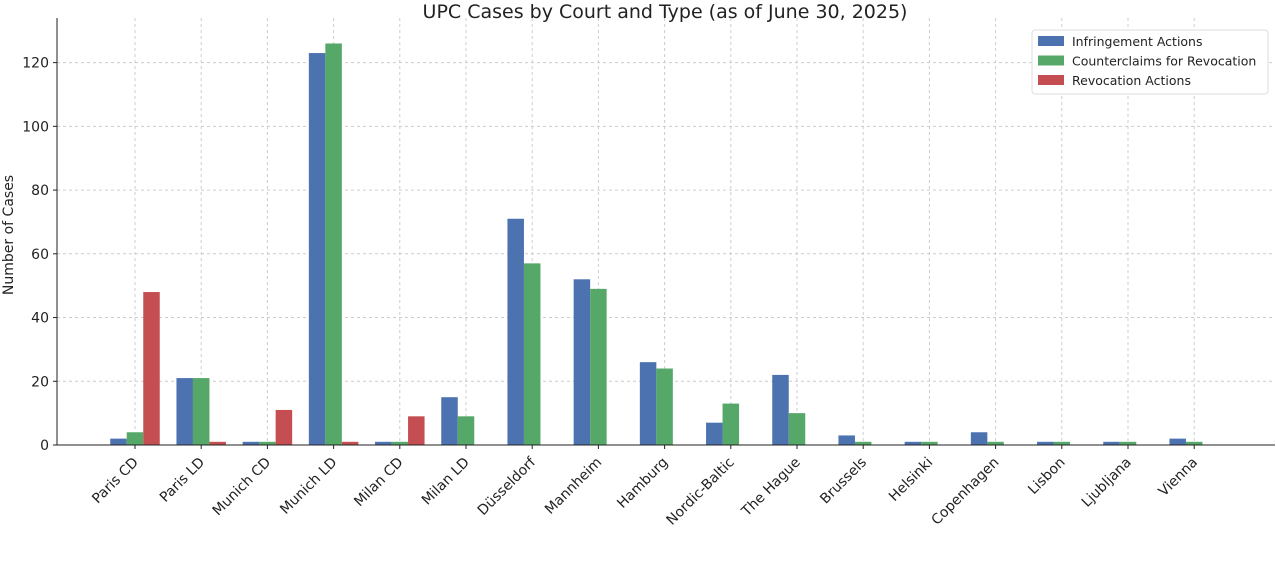 Image resolution: width=1276 pixels, height=584 pixels. What do you see at coordinates (771, 488) in the screenshot?
I see `x-tick-label: The Hague` at bounding box center [771, 488].